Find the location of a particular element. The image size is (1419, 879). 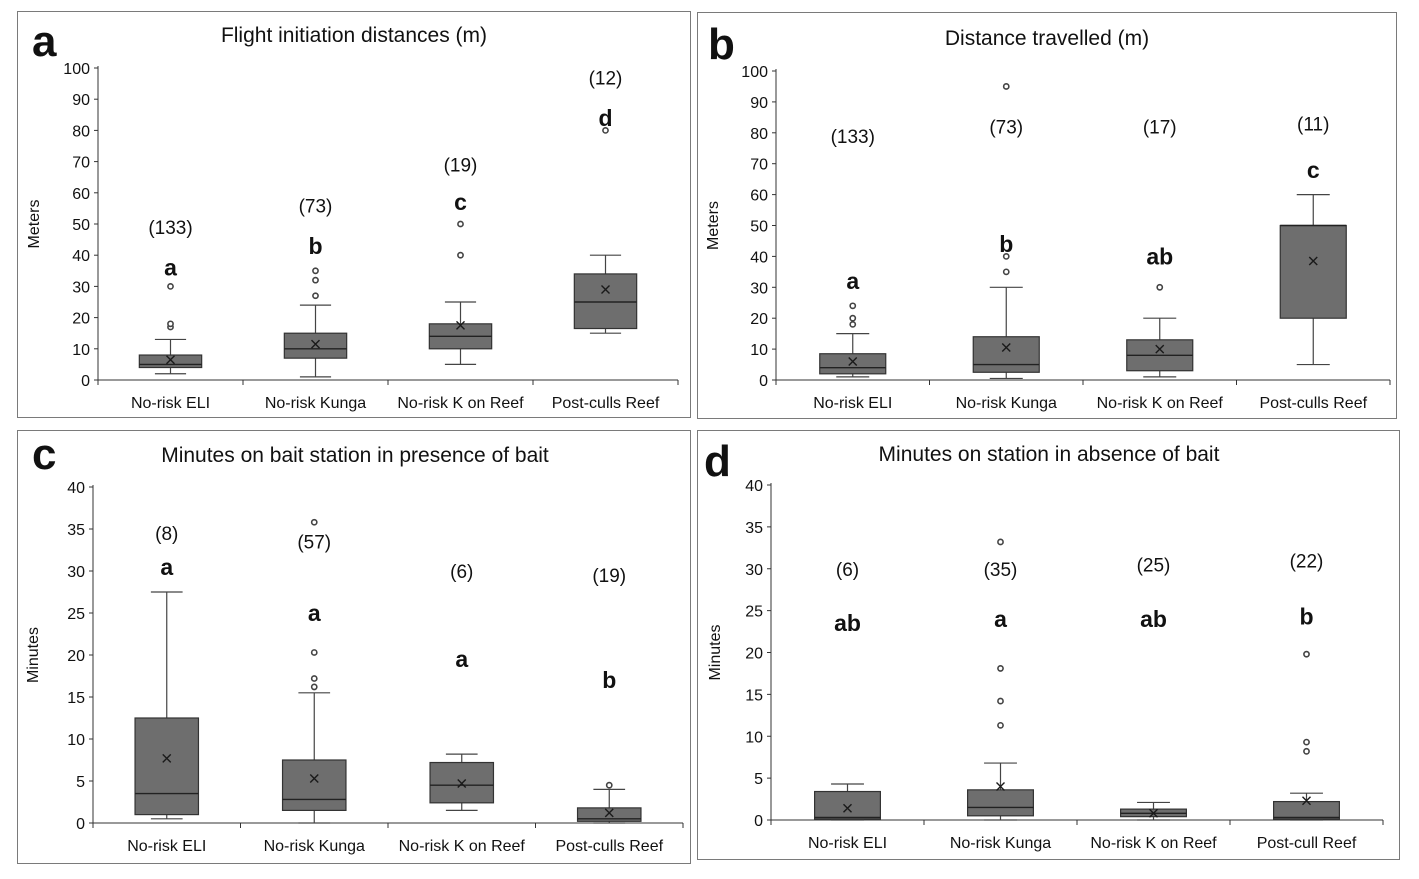

y-axis-label: Meters is located at coordinates (713, 225).